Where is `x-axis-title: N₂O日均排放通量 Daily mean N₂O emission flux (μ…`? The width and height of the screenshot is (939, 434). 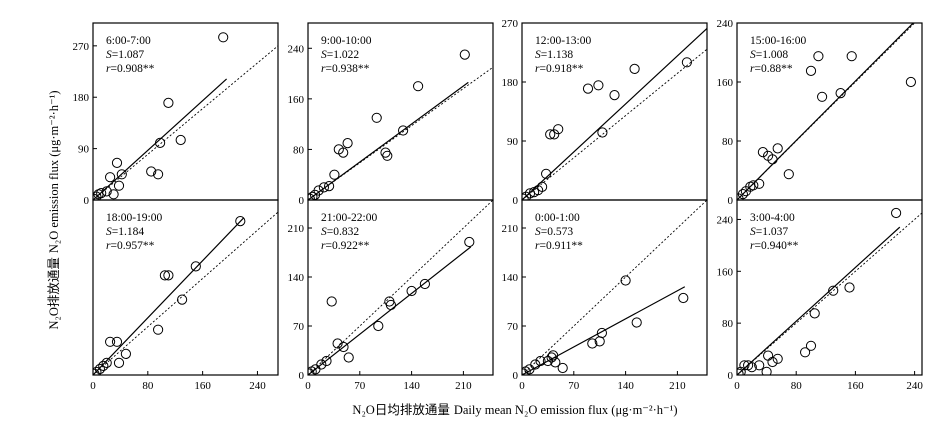
x-axis-title: N₂O日均排放通量 Daily mean N₂O emission flux (μ… is located at coordinates (514, 409).